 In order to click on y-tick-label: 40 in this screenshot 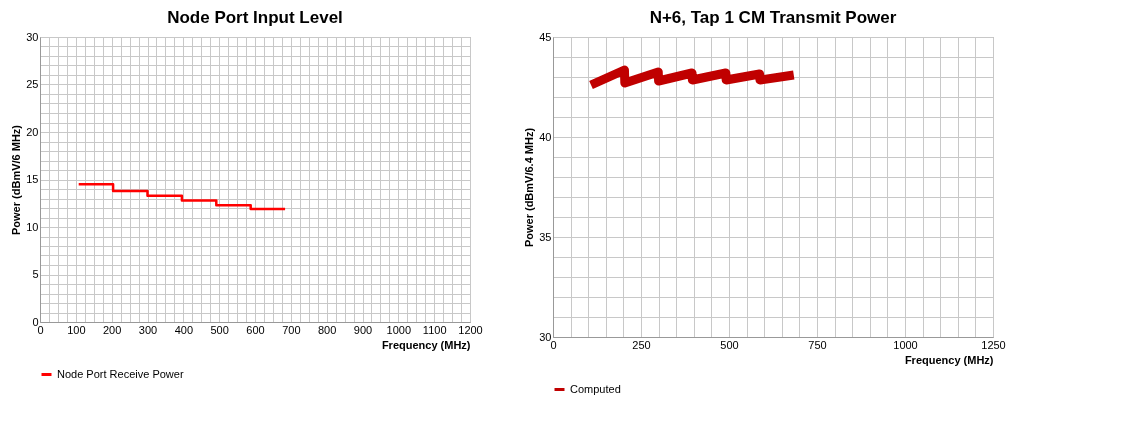, I will do `click(545, 136)`.